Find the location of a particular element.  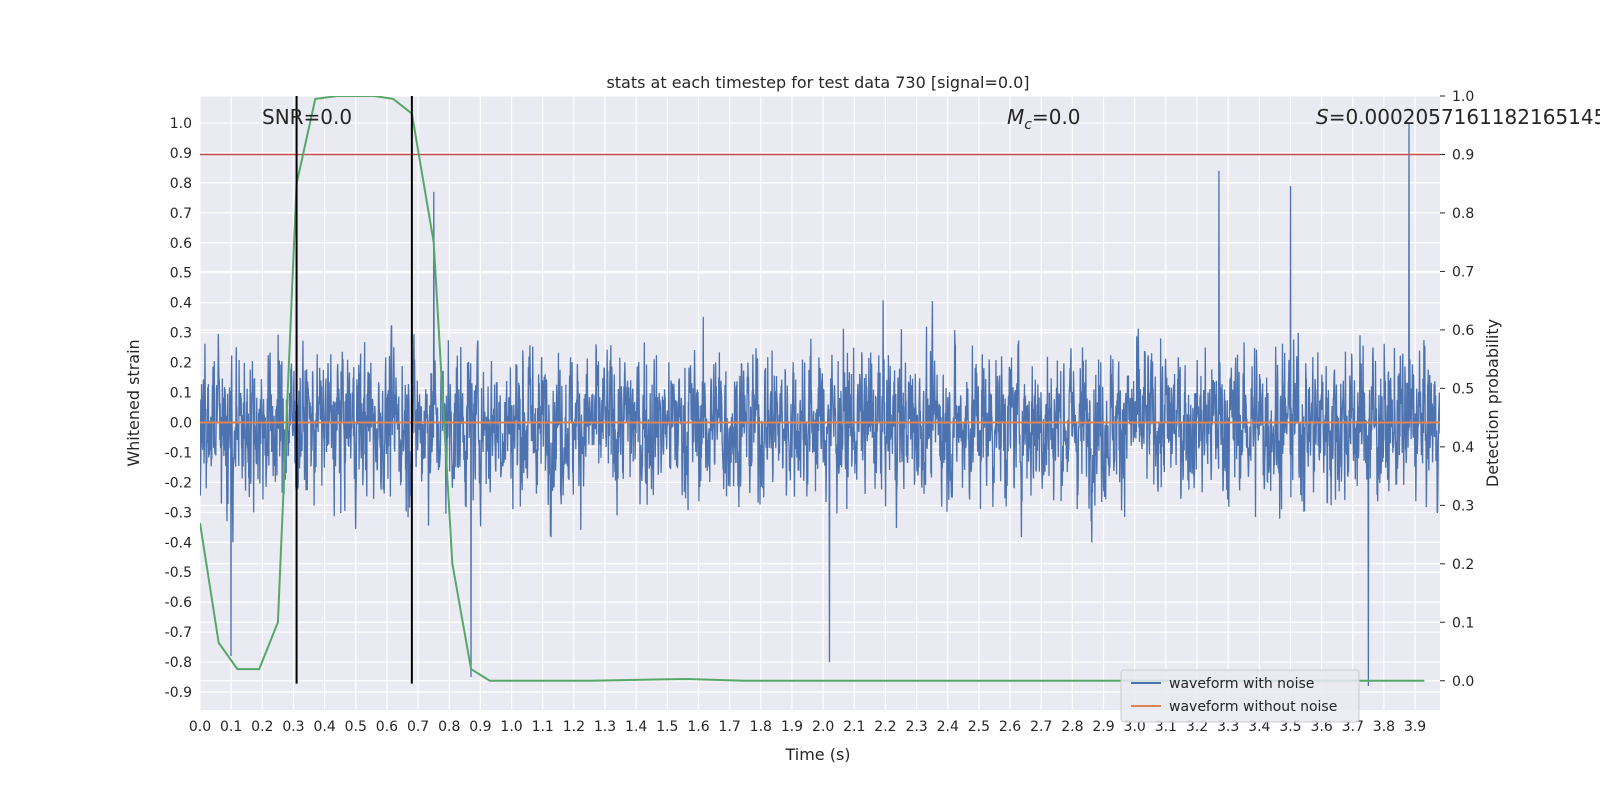

y-left-tick-label: 0.7 is located at coordinates (181, 214).